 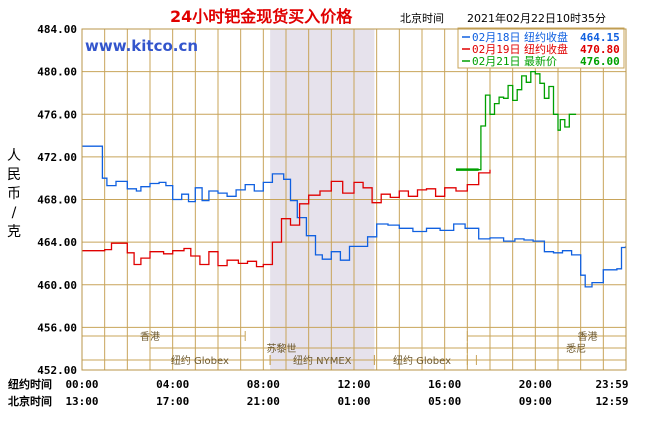 I want to click on y-tick-label: 468.00, so click(x=57, y=200).